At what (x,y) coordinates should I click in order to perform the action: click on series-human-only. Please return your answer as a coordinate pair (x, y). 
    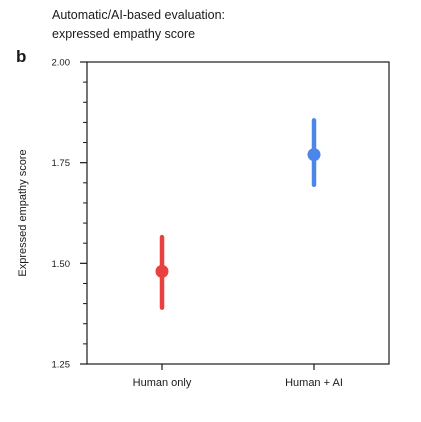
    Looking at the image, I should click on (162, 272).